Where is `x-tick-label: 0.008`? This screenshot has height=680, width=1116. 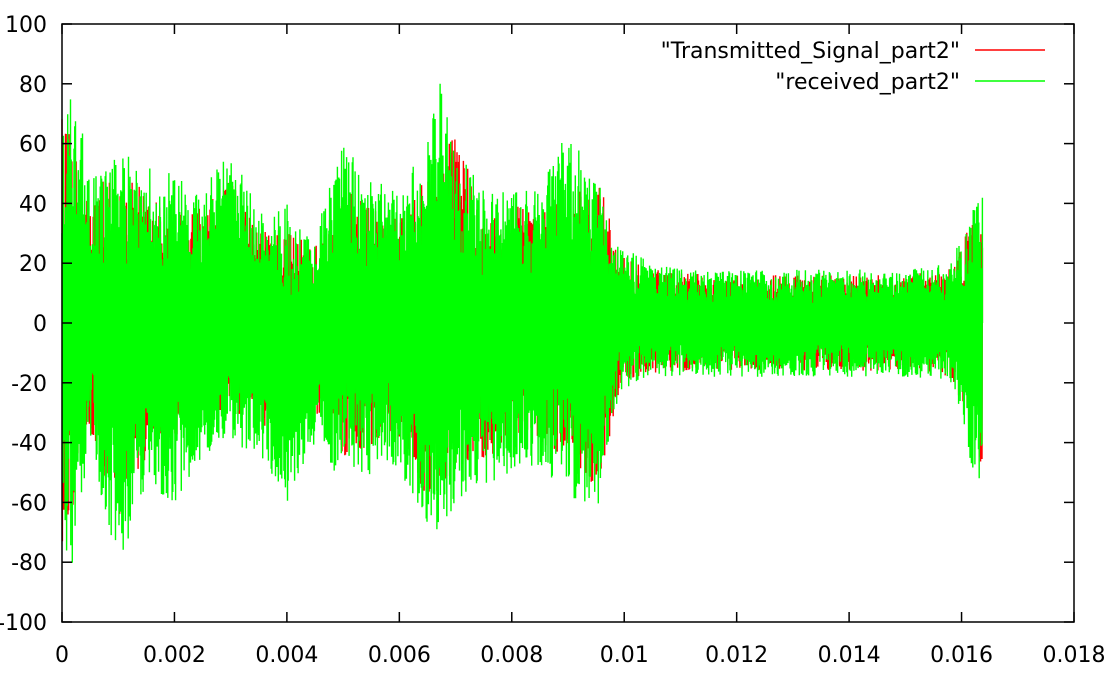 x-tick-label: 0.008 is located at coordinates (511, 655).